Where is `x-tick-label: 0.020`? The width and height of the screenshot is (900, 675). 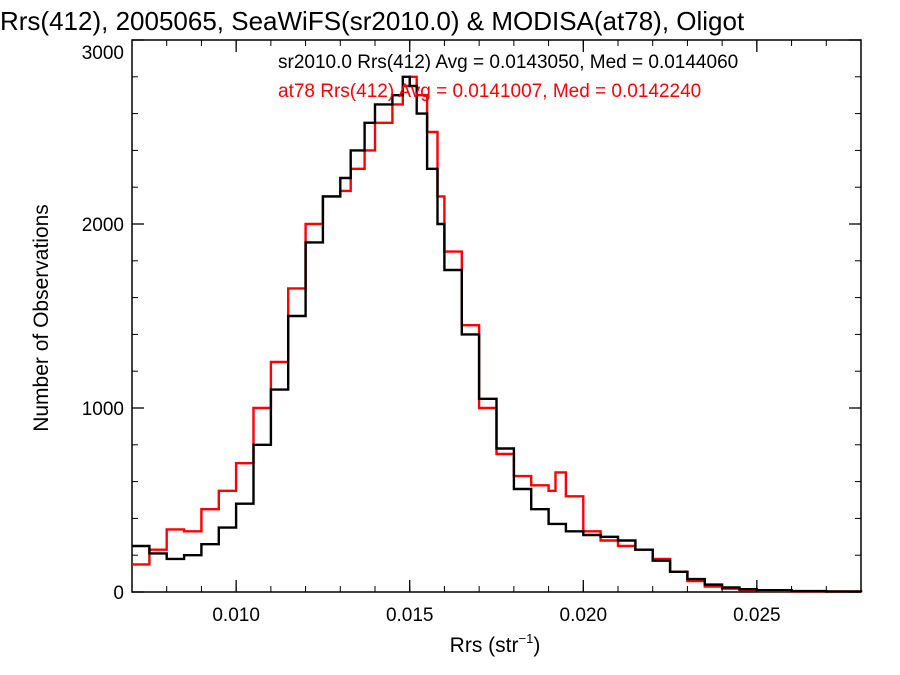
x-tick-label: 0.020 is located at coordinates (584, 615).